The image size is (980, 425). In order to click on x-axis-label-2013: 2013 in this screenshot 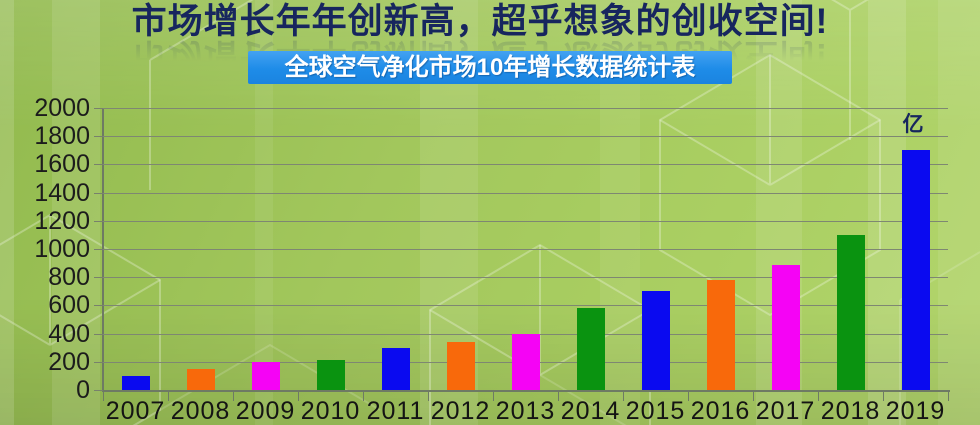, I will do `click(525, 411)`.